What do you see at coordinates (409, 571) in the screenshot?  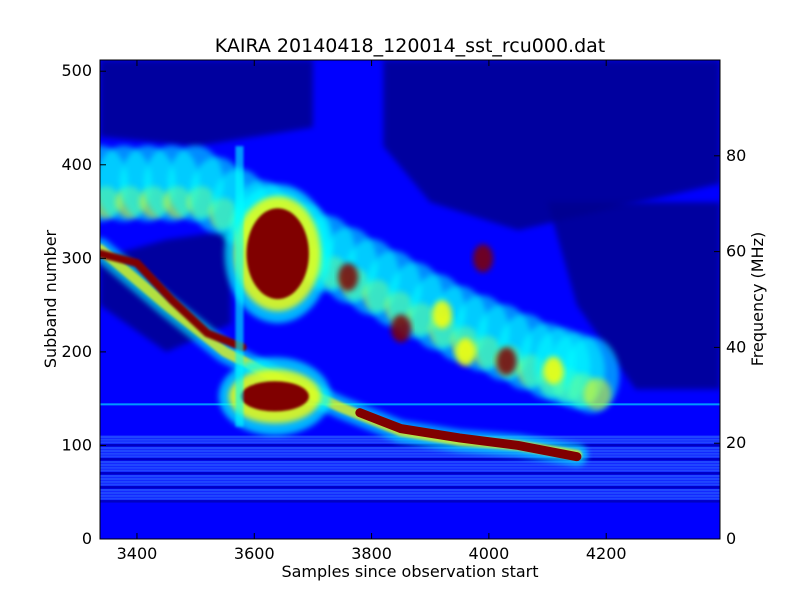 I see `x-axis-label: Samples since observation start` at bounding box center [409, 571].